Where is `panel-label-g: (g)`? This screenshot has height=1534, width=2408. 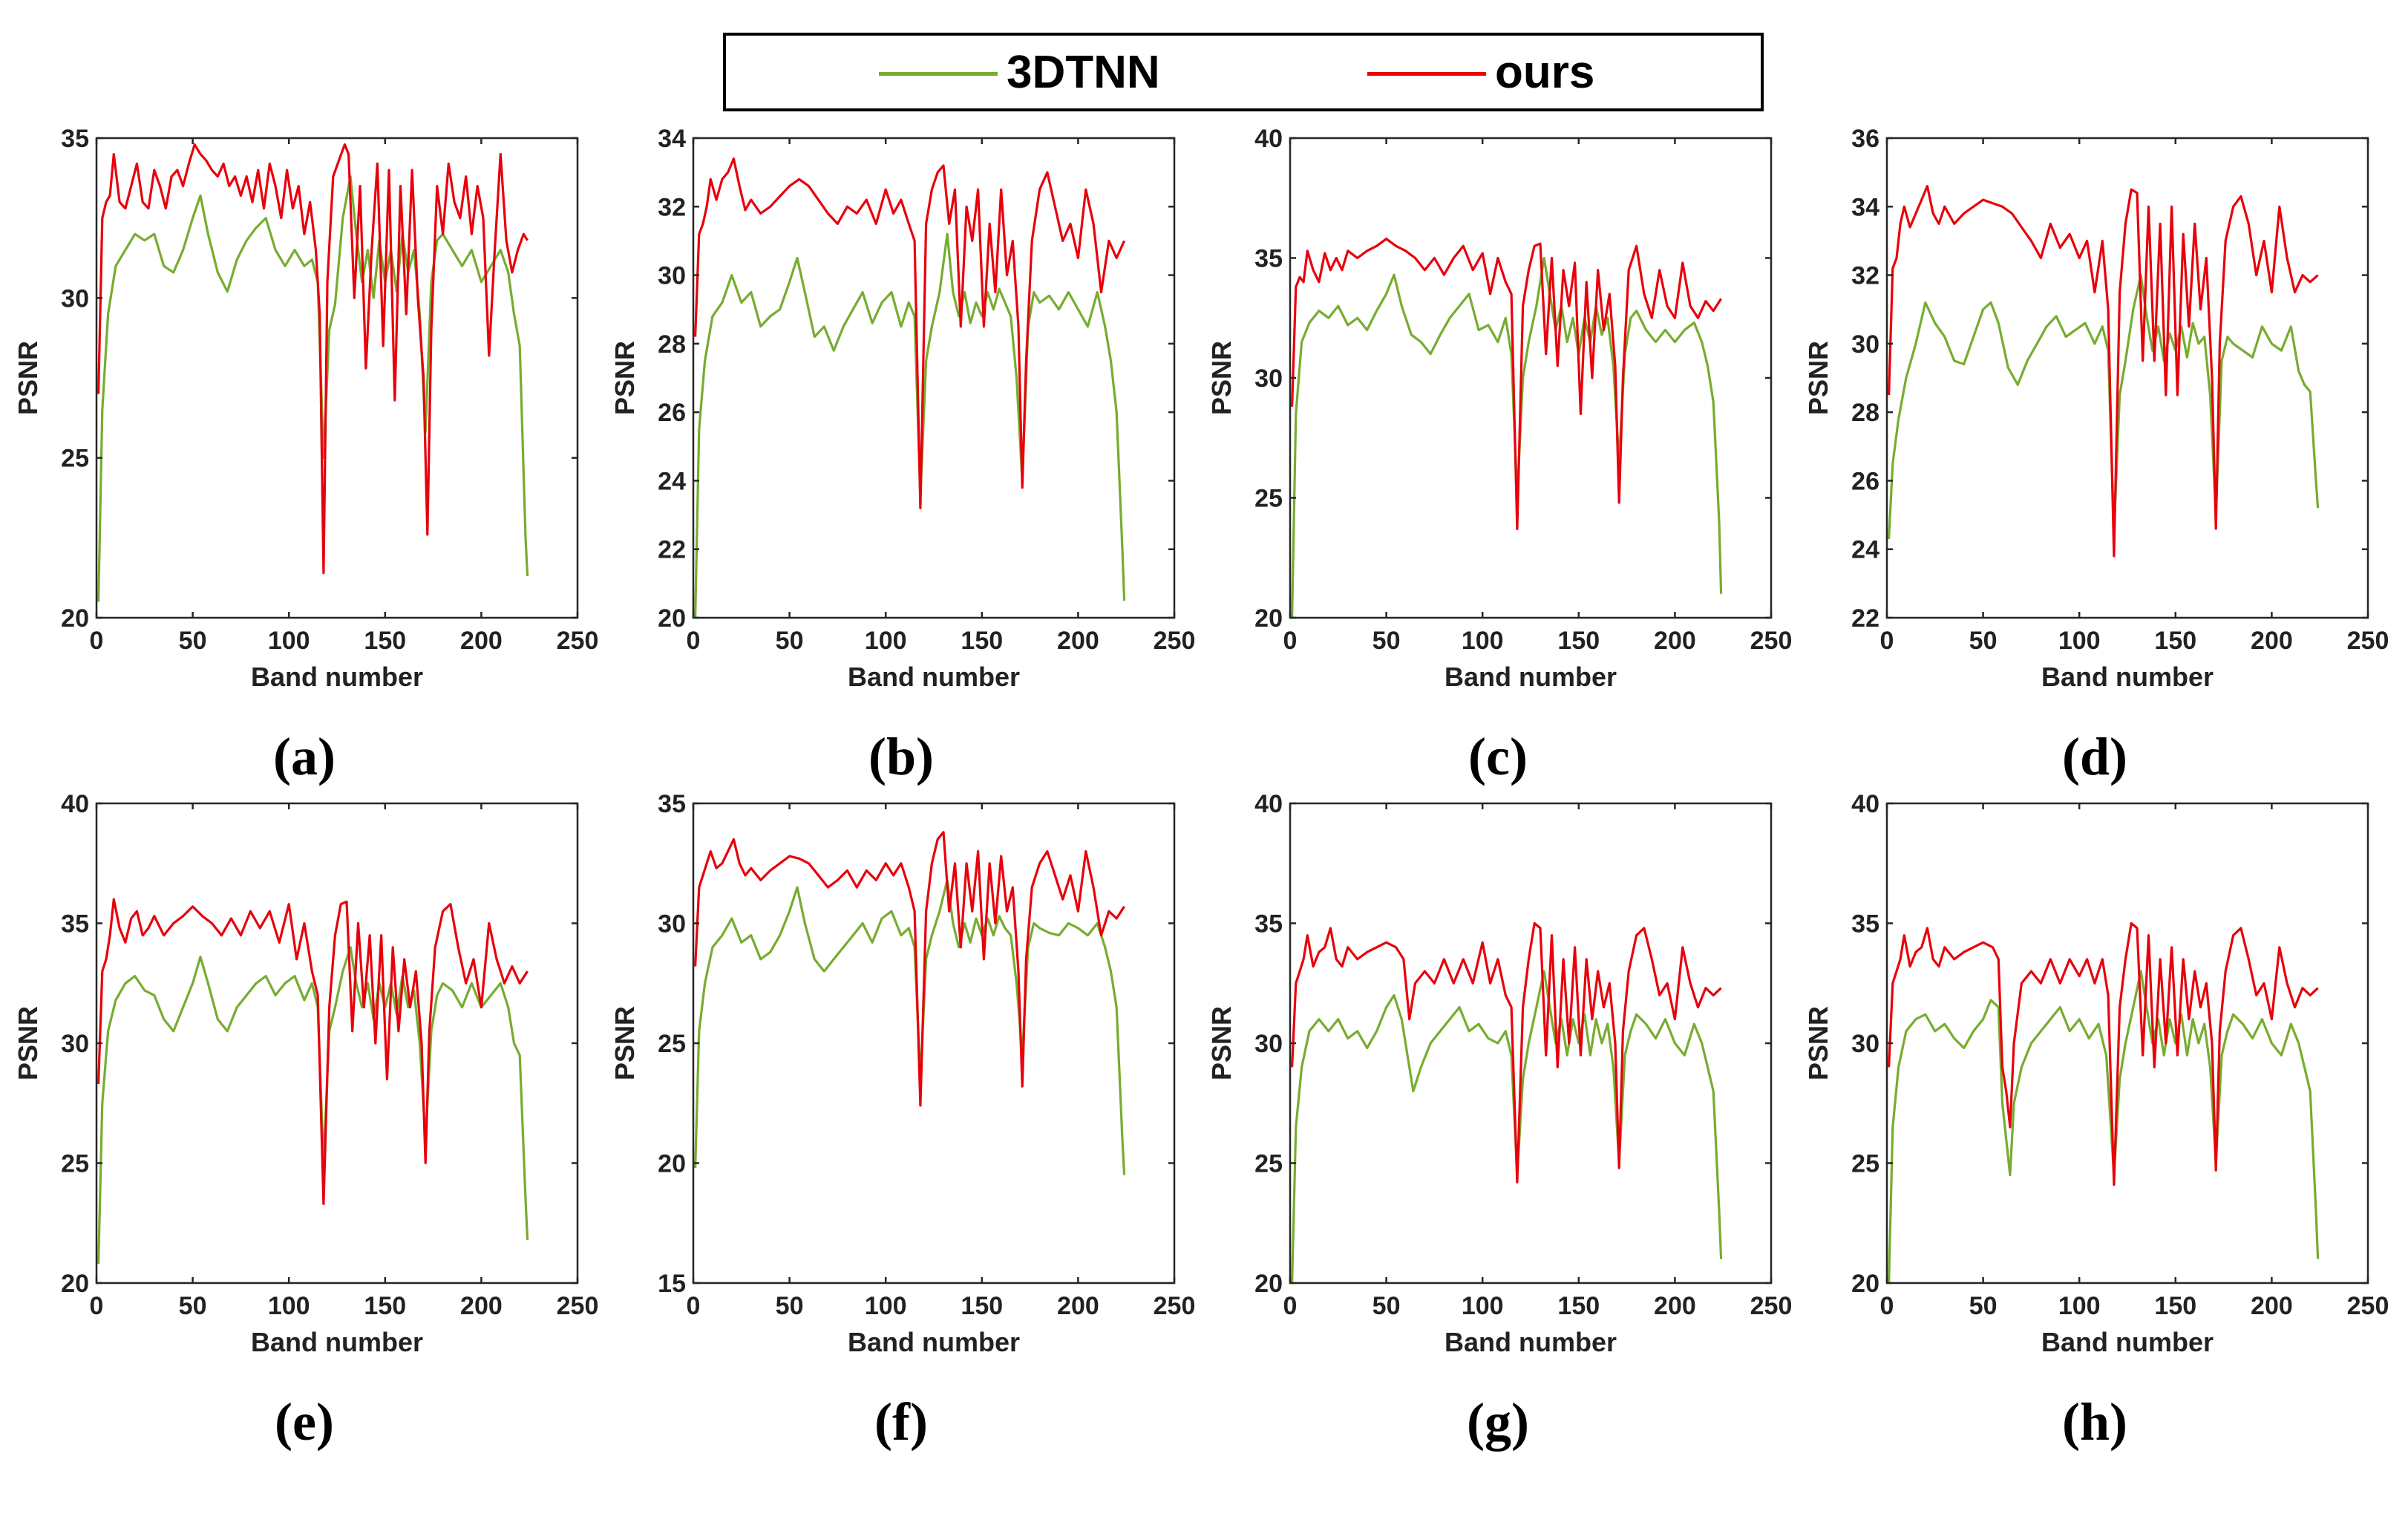
panel-label-g: (g) is located at coordinates (1498, 1422).